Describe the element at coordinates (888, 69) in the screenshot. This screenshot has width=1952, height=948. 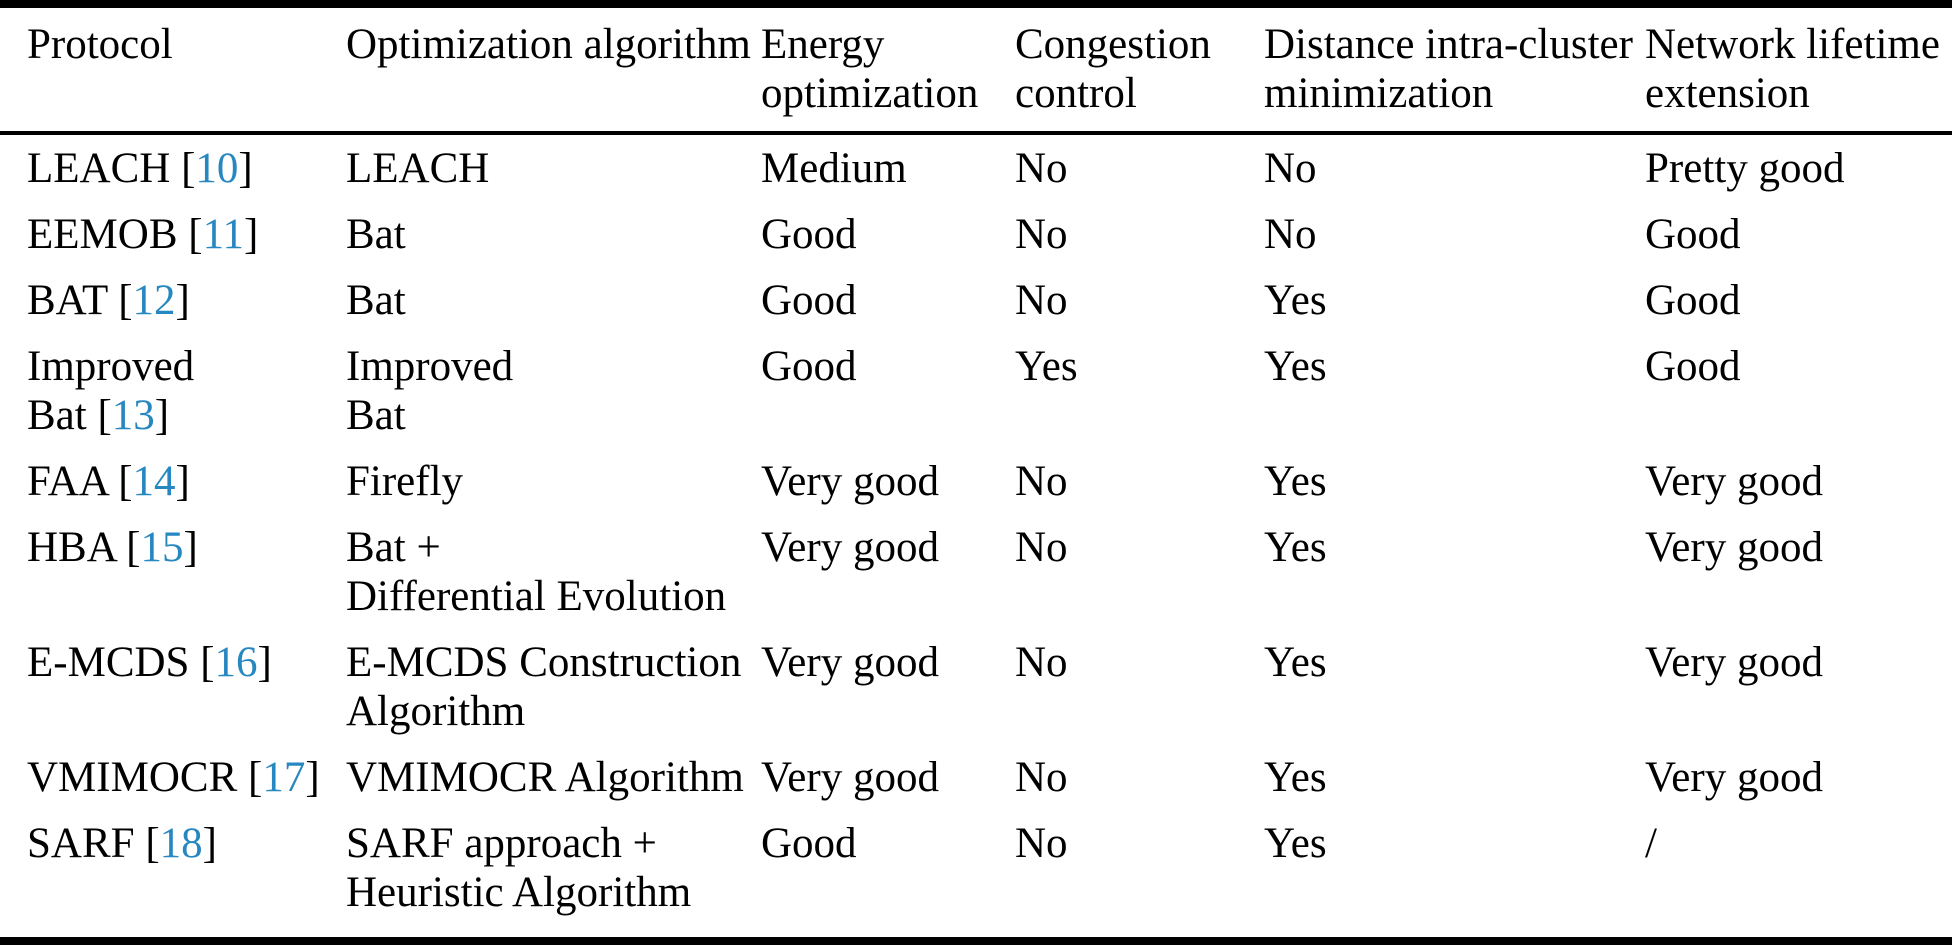
I see `column-header-energy: Energy optimization` at that location.